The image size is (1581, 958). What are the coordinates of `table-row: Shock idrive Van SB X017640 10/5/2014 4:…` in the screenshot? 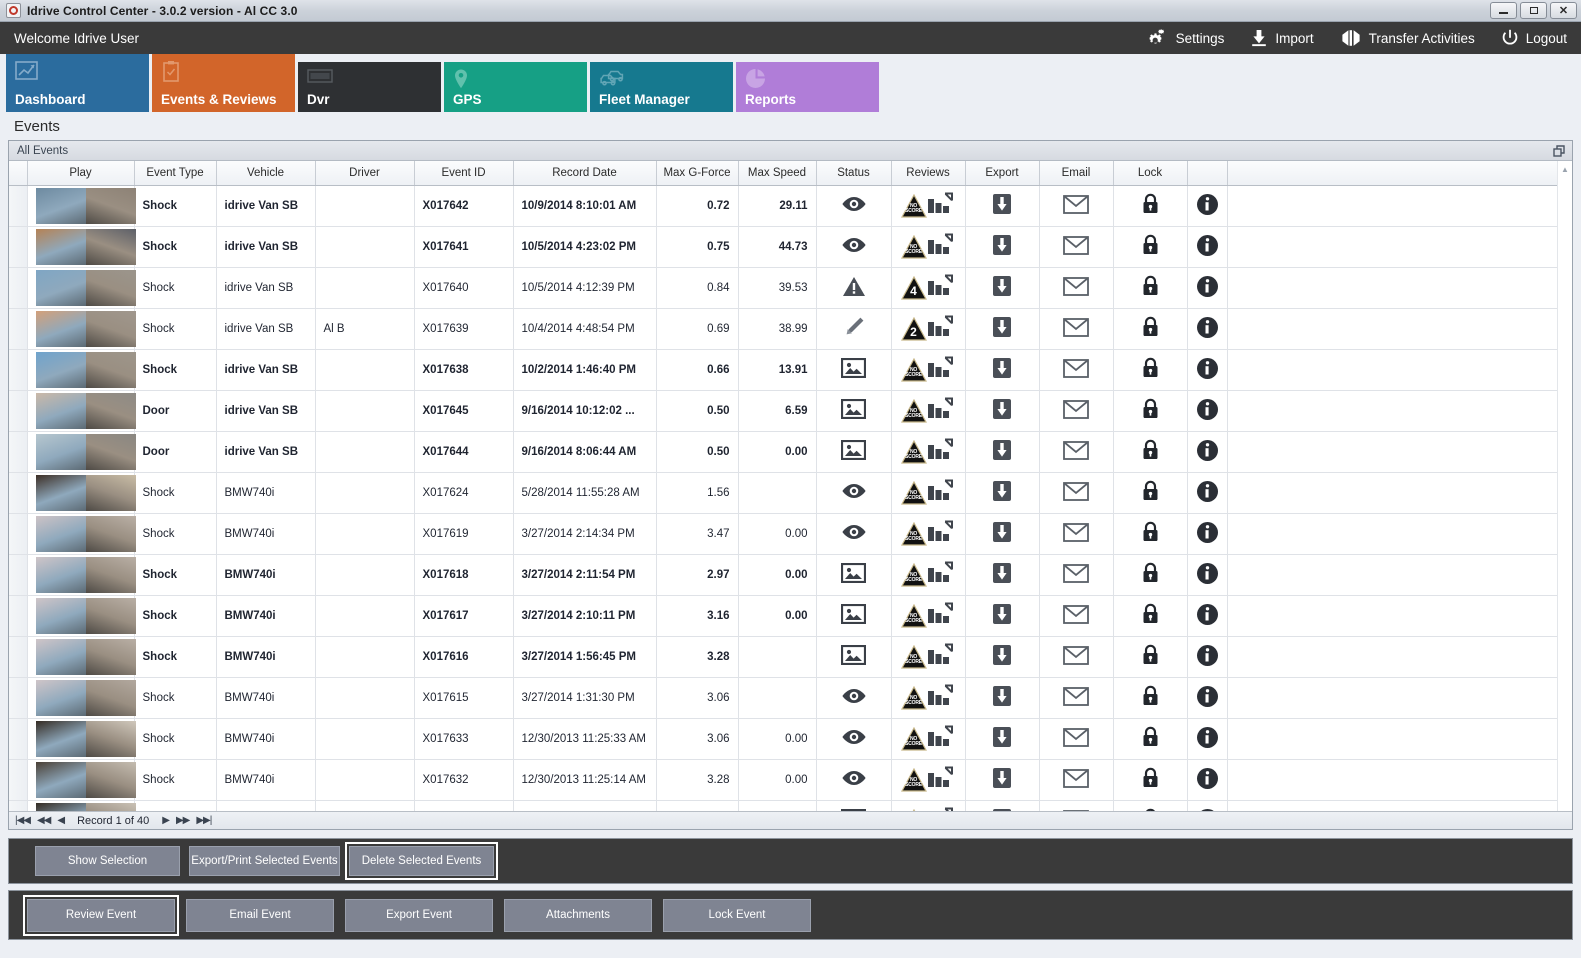 It's located at (783, 288).